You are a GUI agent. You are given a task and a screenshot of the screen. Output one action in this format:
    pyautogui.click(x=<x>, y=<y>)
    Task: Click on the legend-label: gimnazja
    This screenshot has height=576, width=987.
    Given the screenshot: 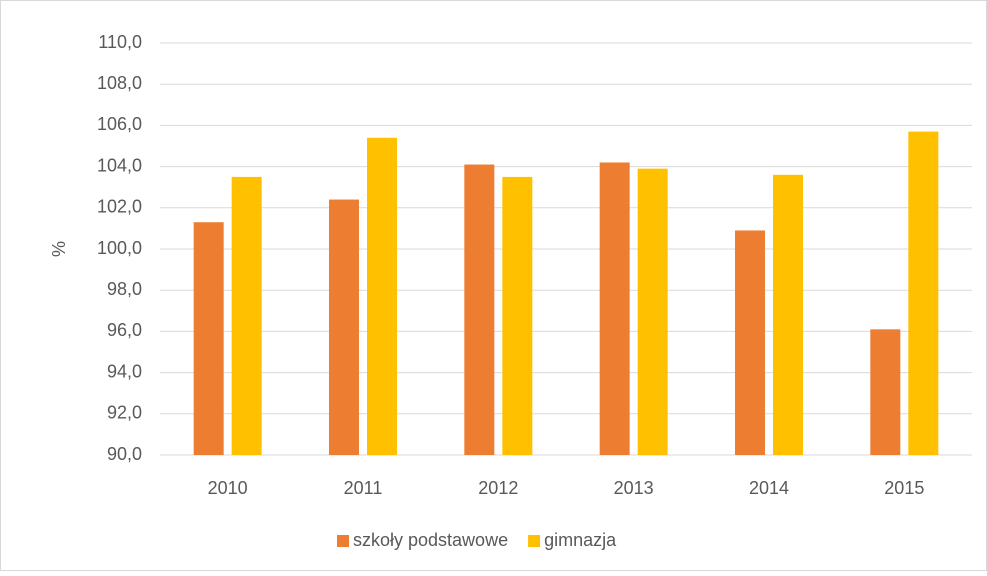 What is the action you would take?
    pyautogui.click(x=580, y=540)
    